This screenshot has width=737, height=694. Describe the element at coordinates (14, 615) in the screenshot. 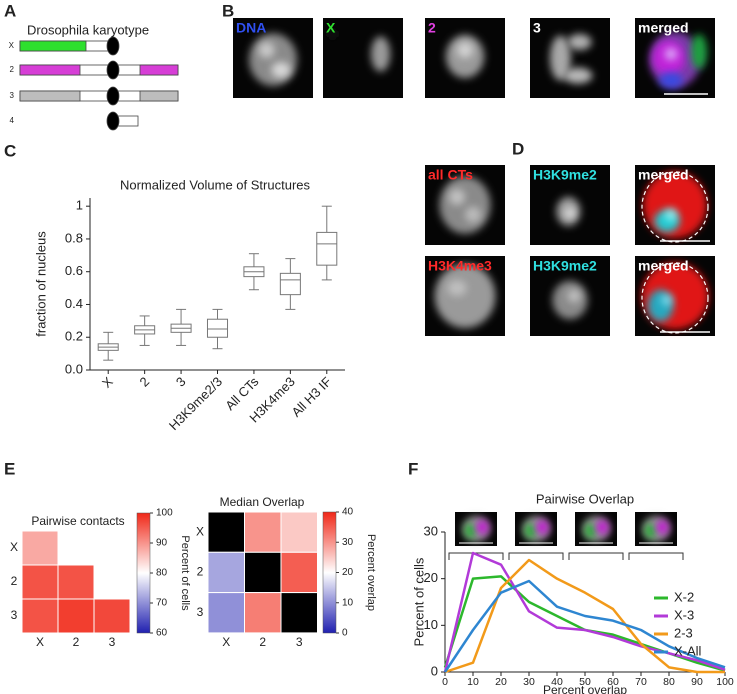

I see `y-tick-label: 3` at that location.